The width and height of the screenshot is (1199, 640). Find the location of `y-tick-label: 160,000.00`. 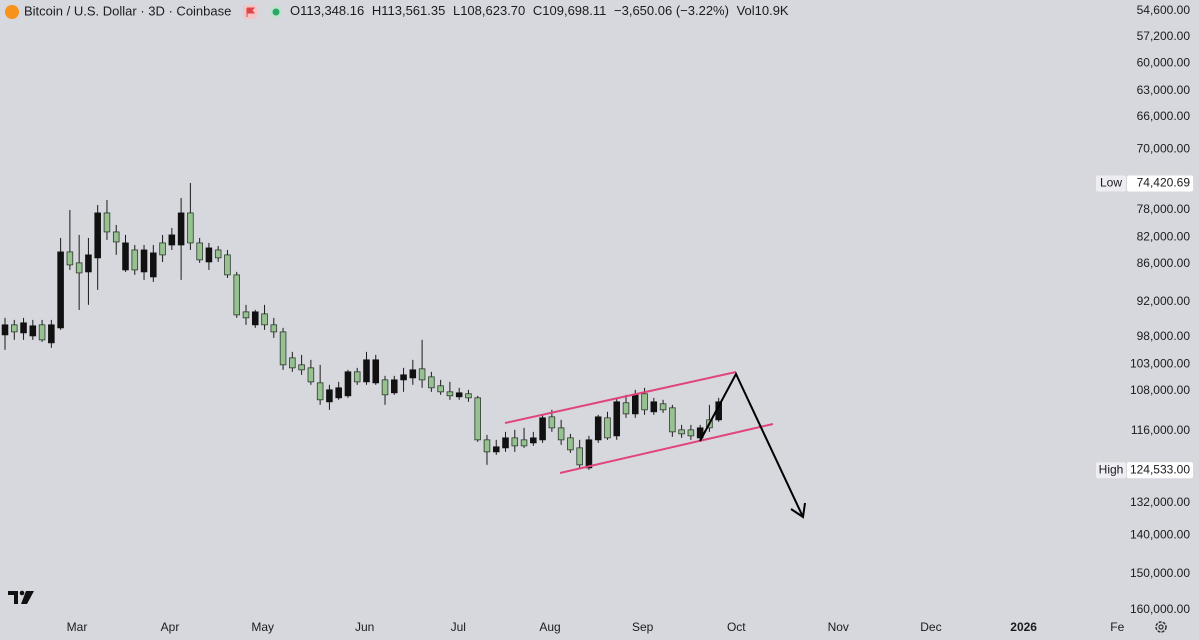

y-tick-label: 160,000.00 is located at coordinates (1160, 609).